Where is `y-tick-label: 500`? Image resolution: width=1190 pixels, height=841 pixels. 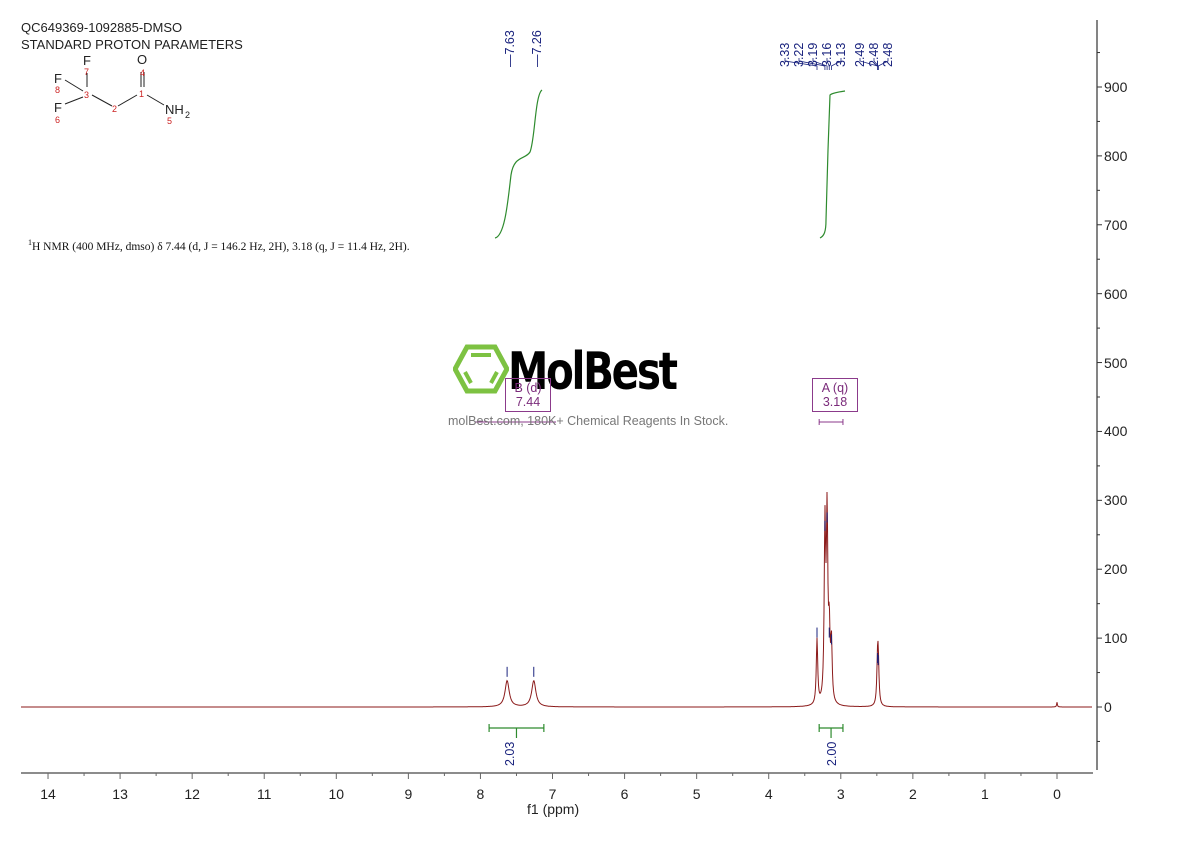 y-tick-label: 500 is located at coordinates (1116, 362).